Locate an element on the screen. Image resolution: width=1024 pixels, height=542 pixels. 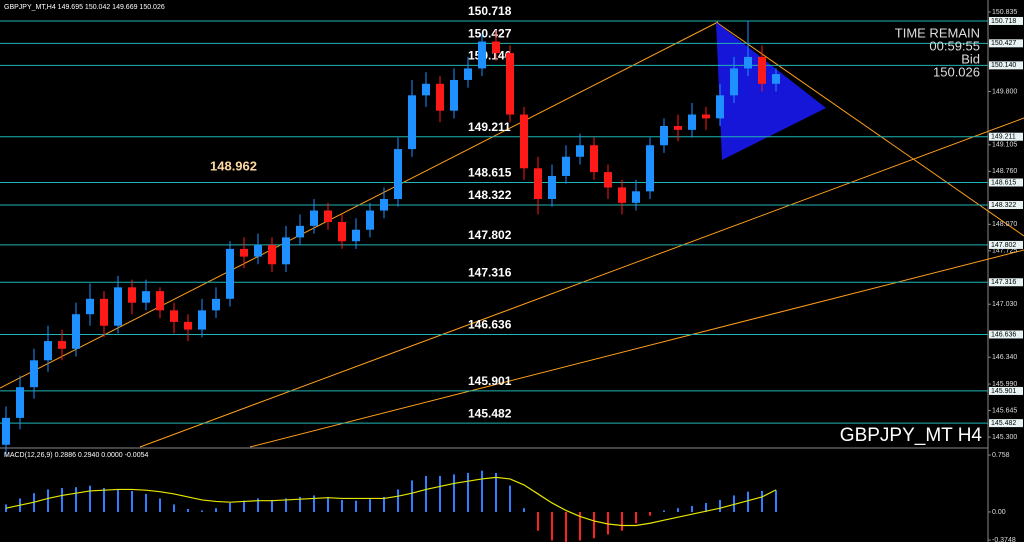
bid-title: Bid is located at coordinates (970, 58).